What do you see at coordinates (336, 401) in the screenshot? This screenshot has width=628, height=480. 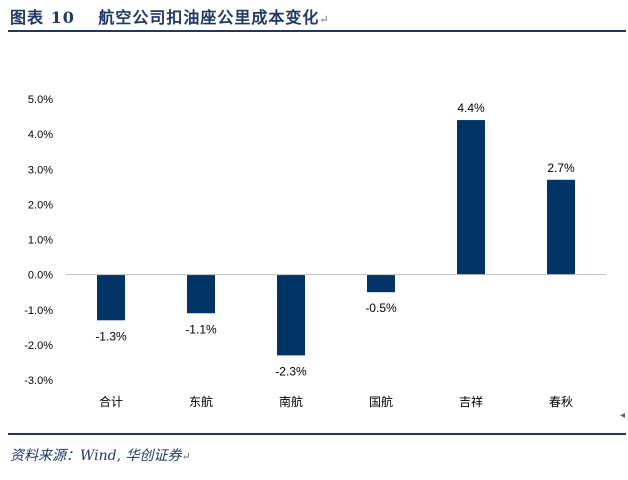 I see `x-axis: 合计 东航 南航 国航 吉祥 春秋` at bounding box center [336, 401].